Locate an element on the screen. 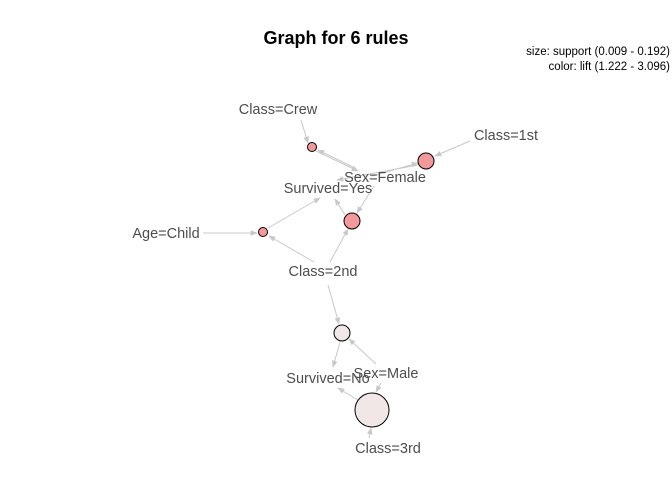 This screenshot has height=480, width=672. rule-node-r2 is located at coordinates (426, 161).